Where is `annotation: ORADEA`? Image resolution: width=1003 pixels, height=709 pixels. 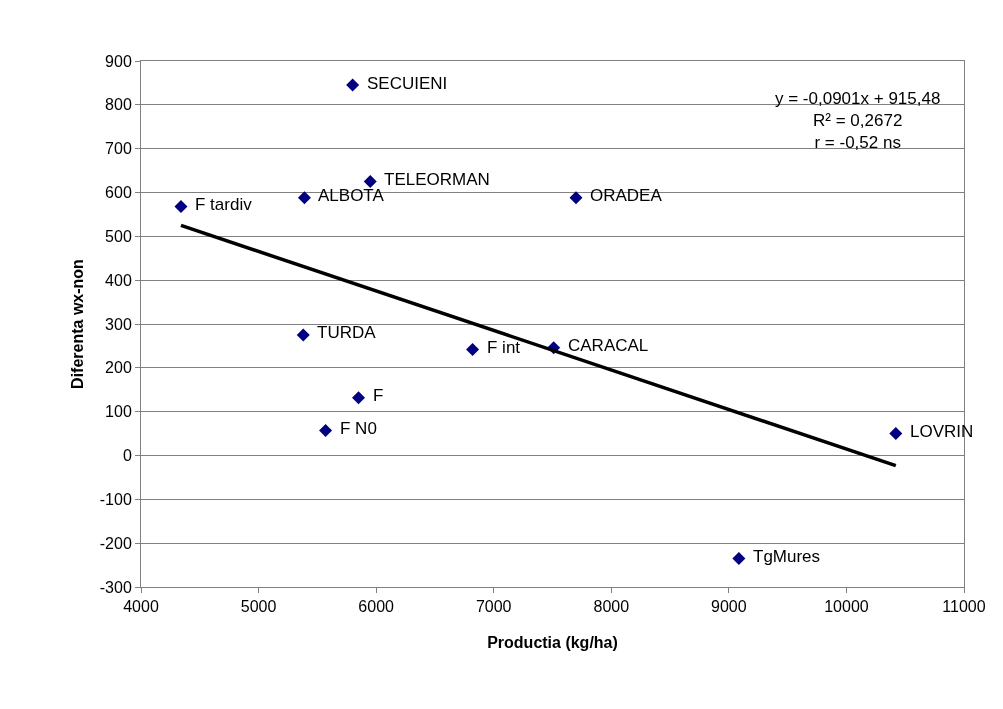
annotation: ORADEA is located at coordinates (626, 195).